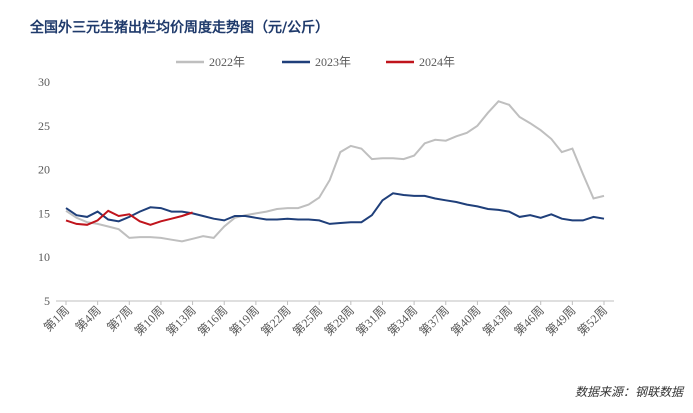  Describe the element at coordinates (47, 301) in the screenshot. I see `y-tick-label: 5` at that location.